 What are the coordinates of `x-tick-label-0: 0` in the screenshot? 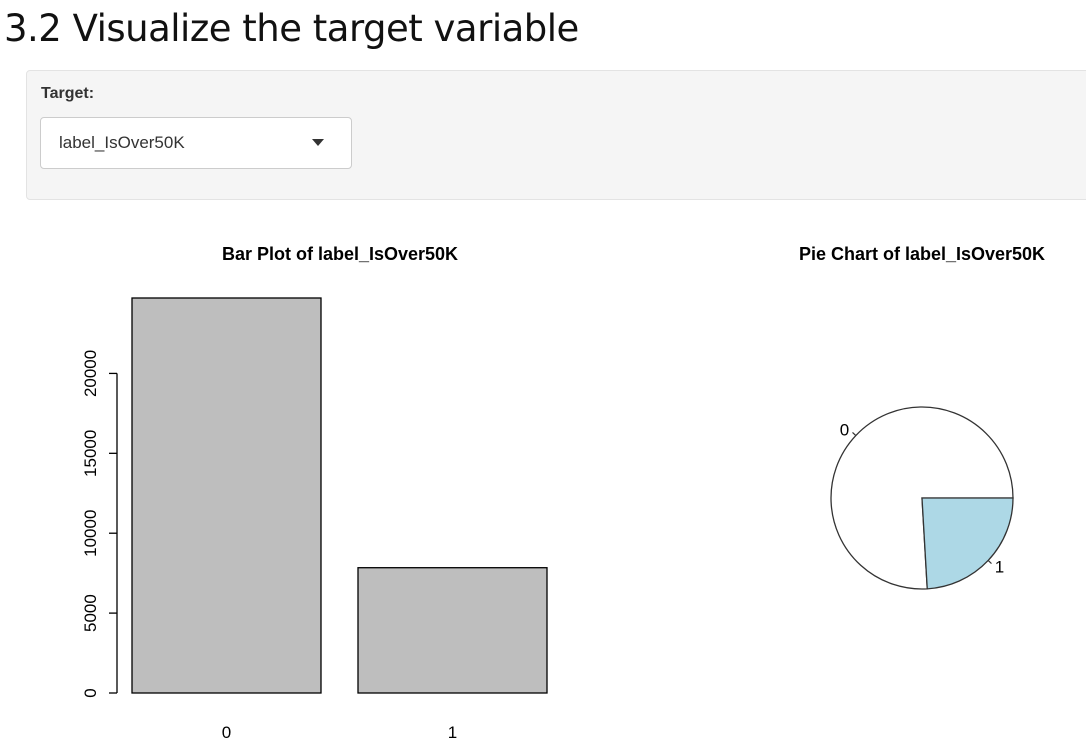 It's located at (226, 732).